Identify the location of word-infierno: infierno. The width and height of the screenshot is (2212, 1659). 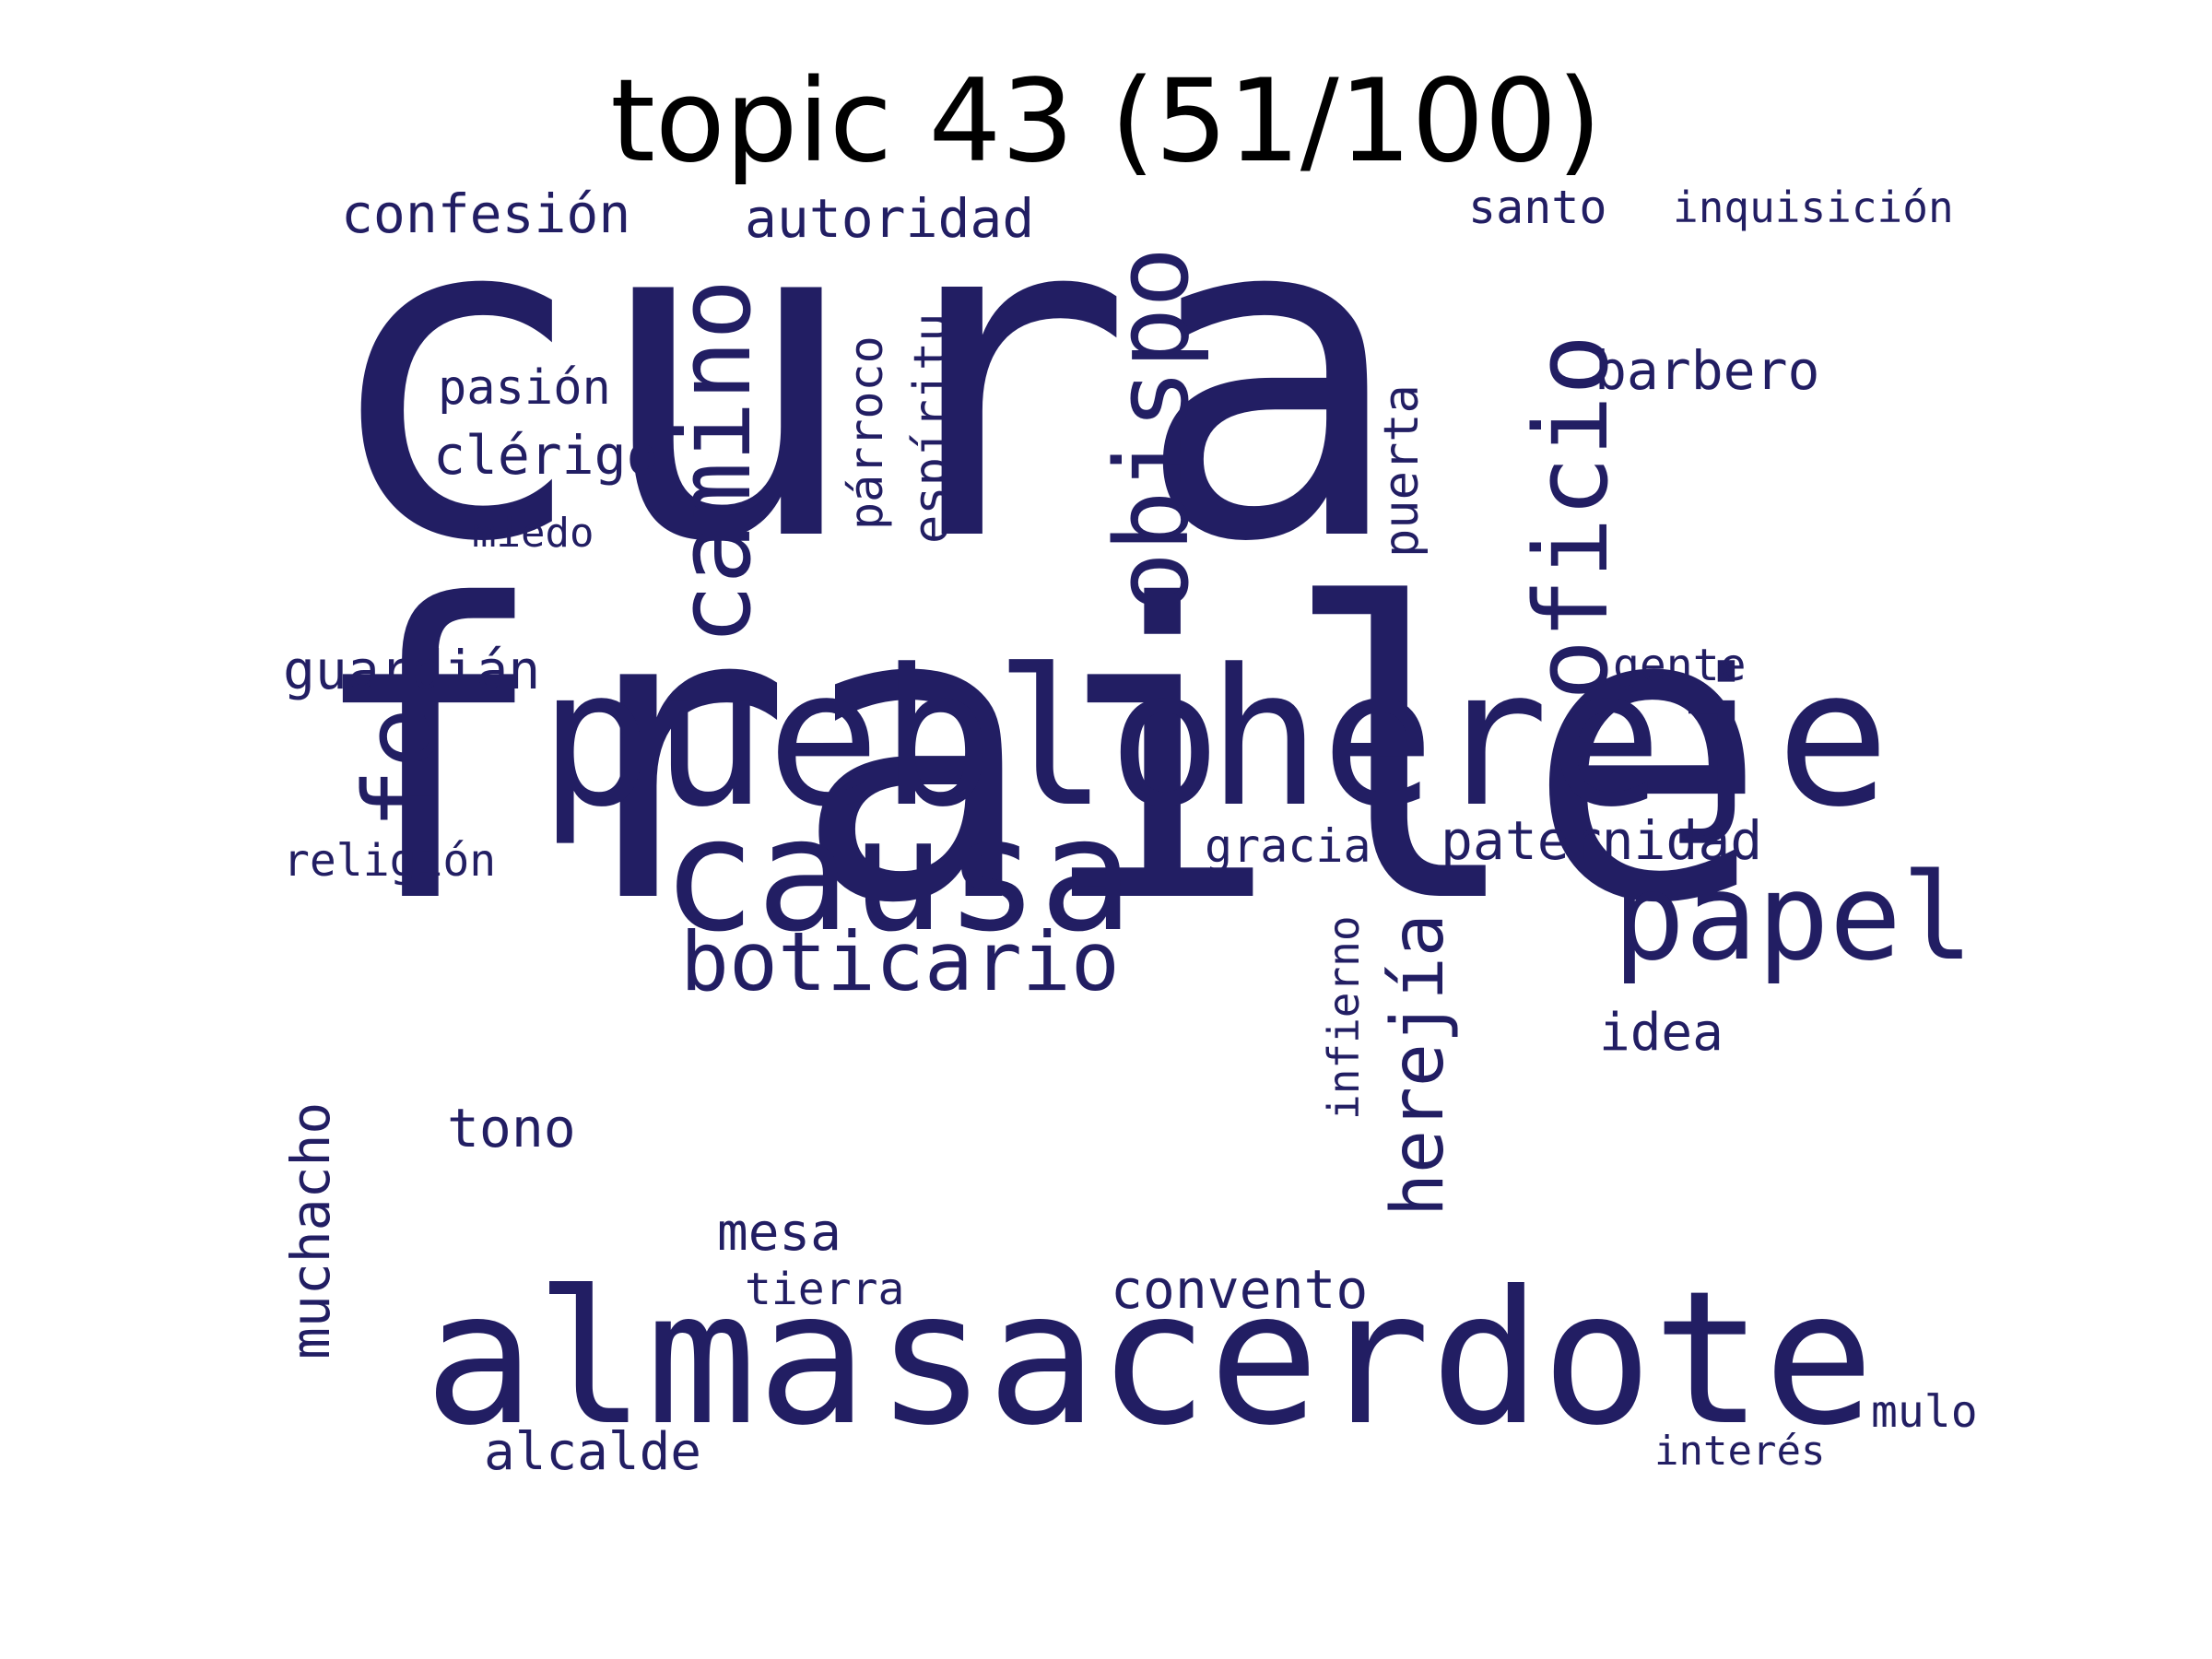
(1344, 1017).